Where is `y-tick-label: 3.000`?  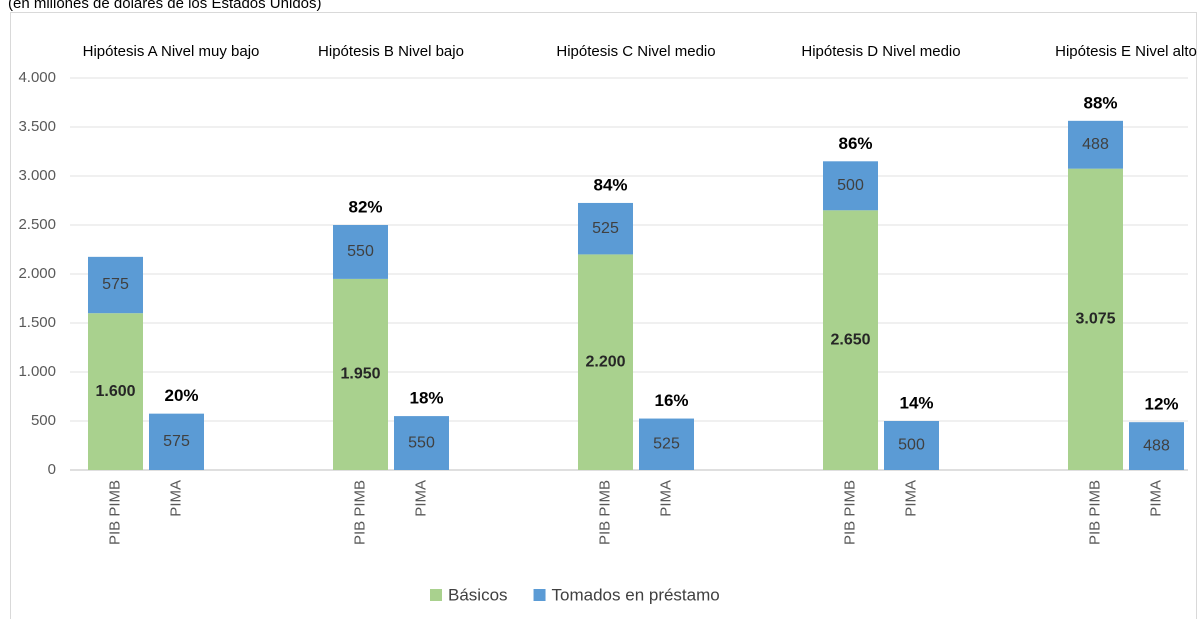 y-tick-label: 3.000 is located at coordinates (37, 175).